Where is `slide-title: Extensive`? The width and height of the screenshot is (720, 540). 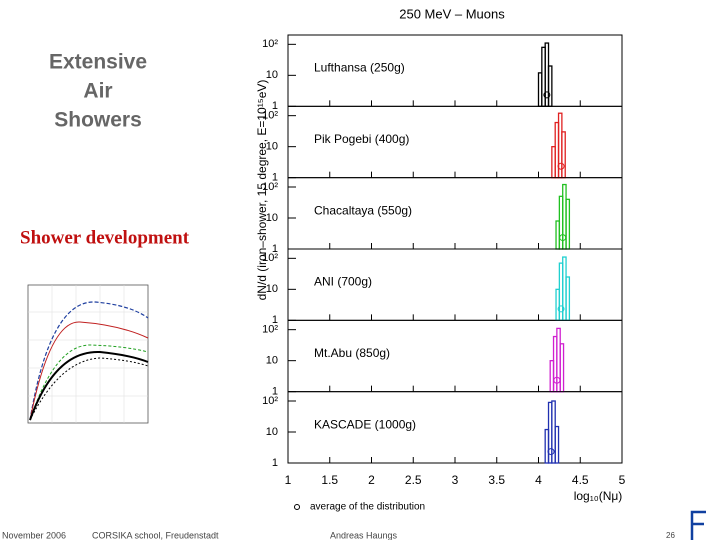 slide-title: Extensive is located at coordinates (98, 62).